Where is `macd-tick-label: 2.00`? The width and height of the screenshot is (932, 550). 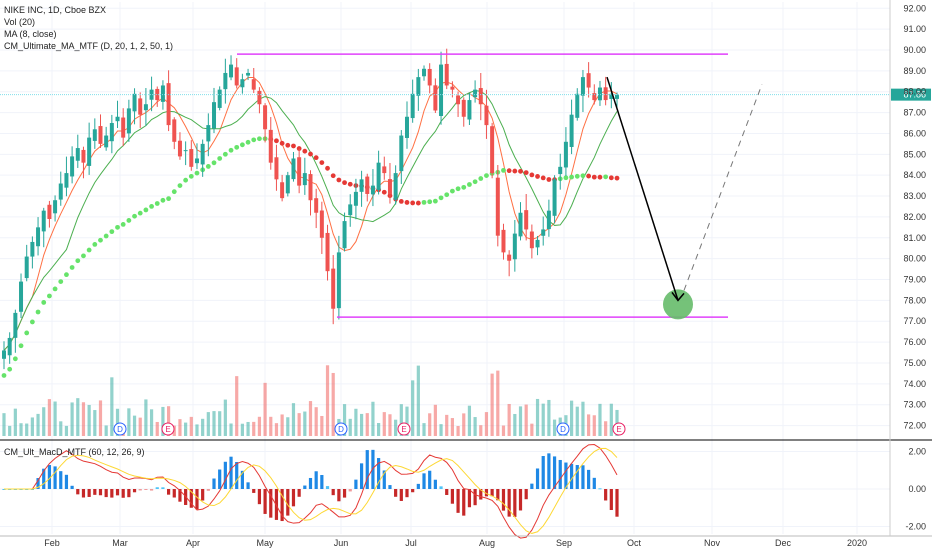 macd-tick-label: 2.00 is located at coordinates (917, 452).